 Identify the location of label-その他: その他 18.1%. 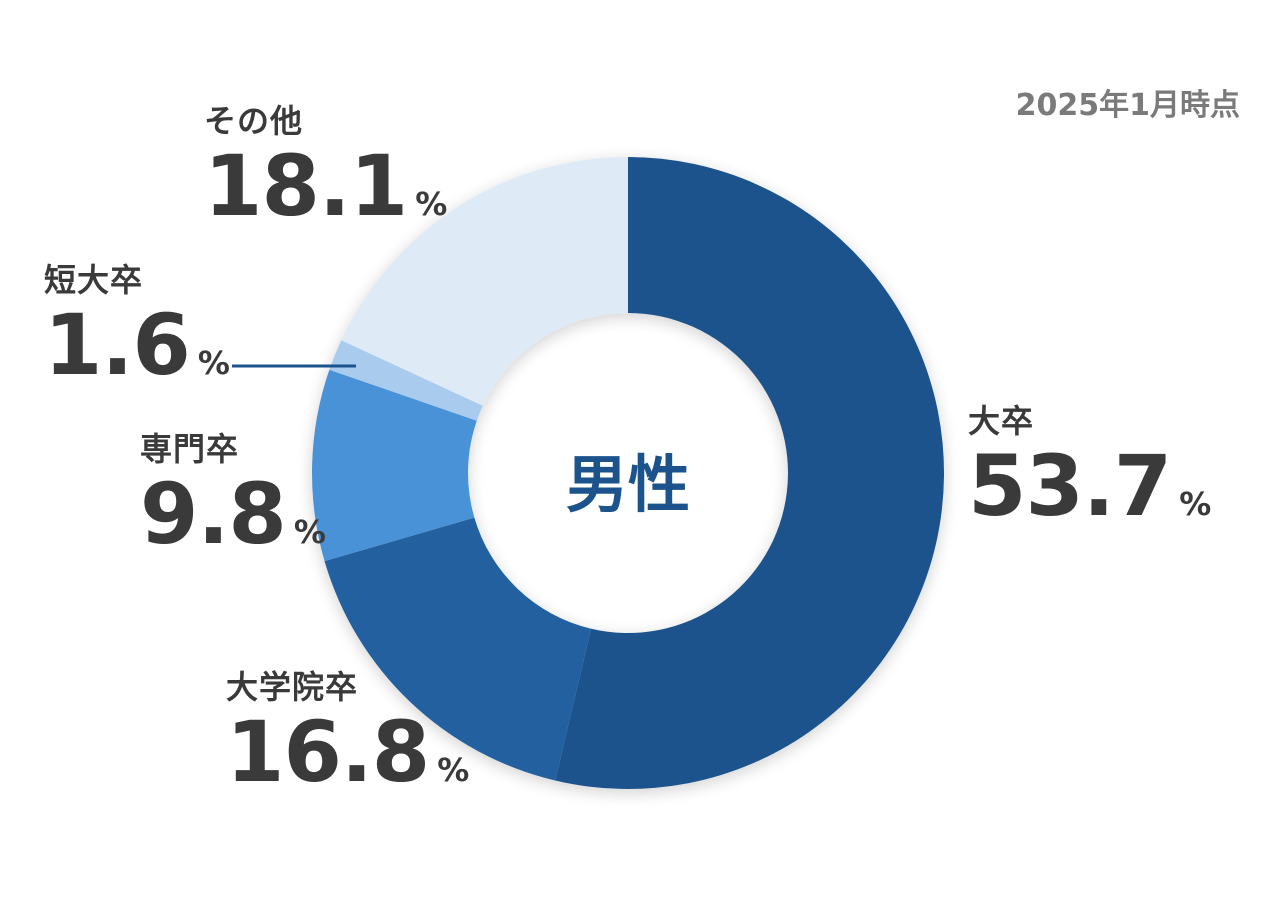
(325, 162).